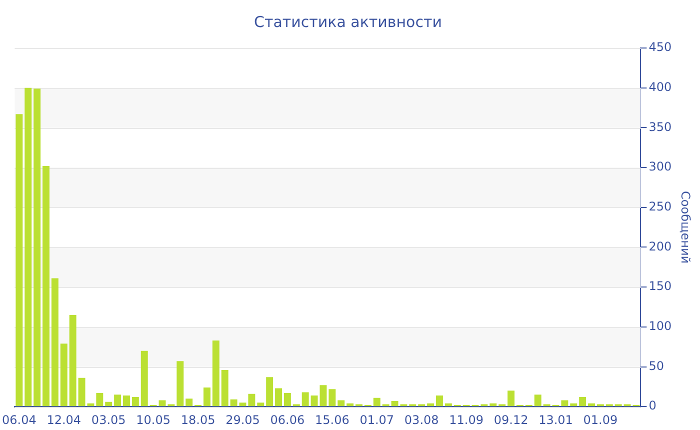 This screenshot has width=700, height=430. I want to click on x-tick-label: 06.04, so click(19, 419).